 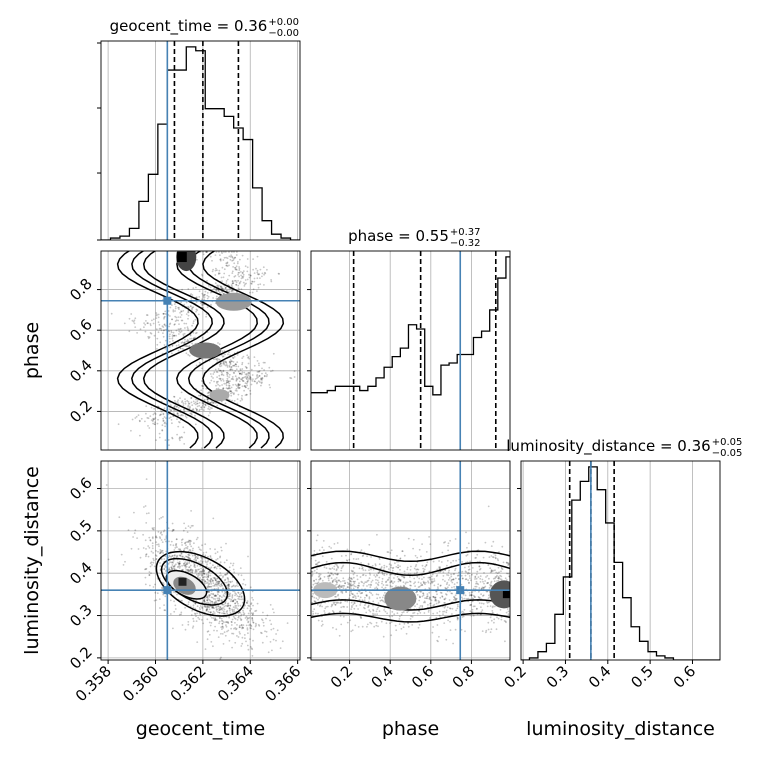 What do you see at coordinates (620, 560) in the screenshot?
I see `hist-luminosity_distance-bg` at bounding box center [620, 560].